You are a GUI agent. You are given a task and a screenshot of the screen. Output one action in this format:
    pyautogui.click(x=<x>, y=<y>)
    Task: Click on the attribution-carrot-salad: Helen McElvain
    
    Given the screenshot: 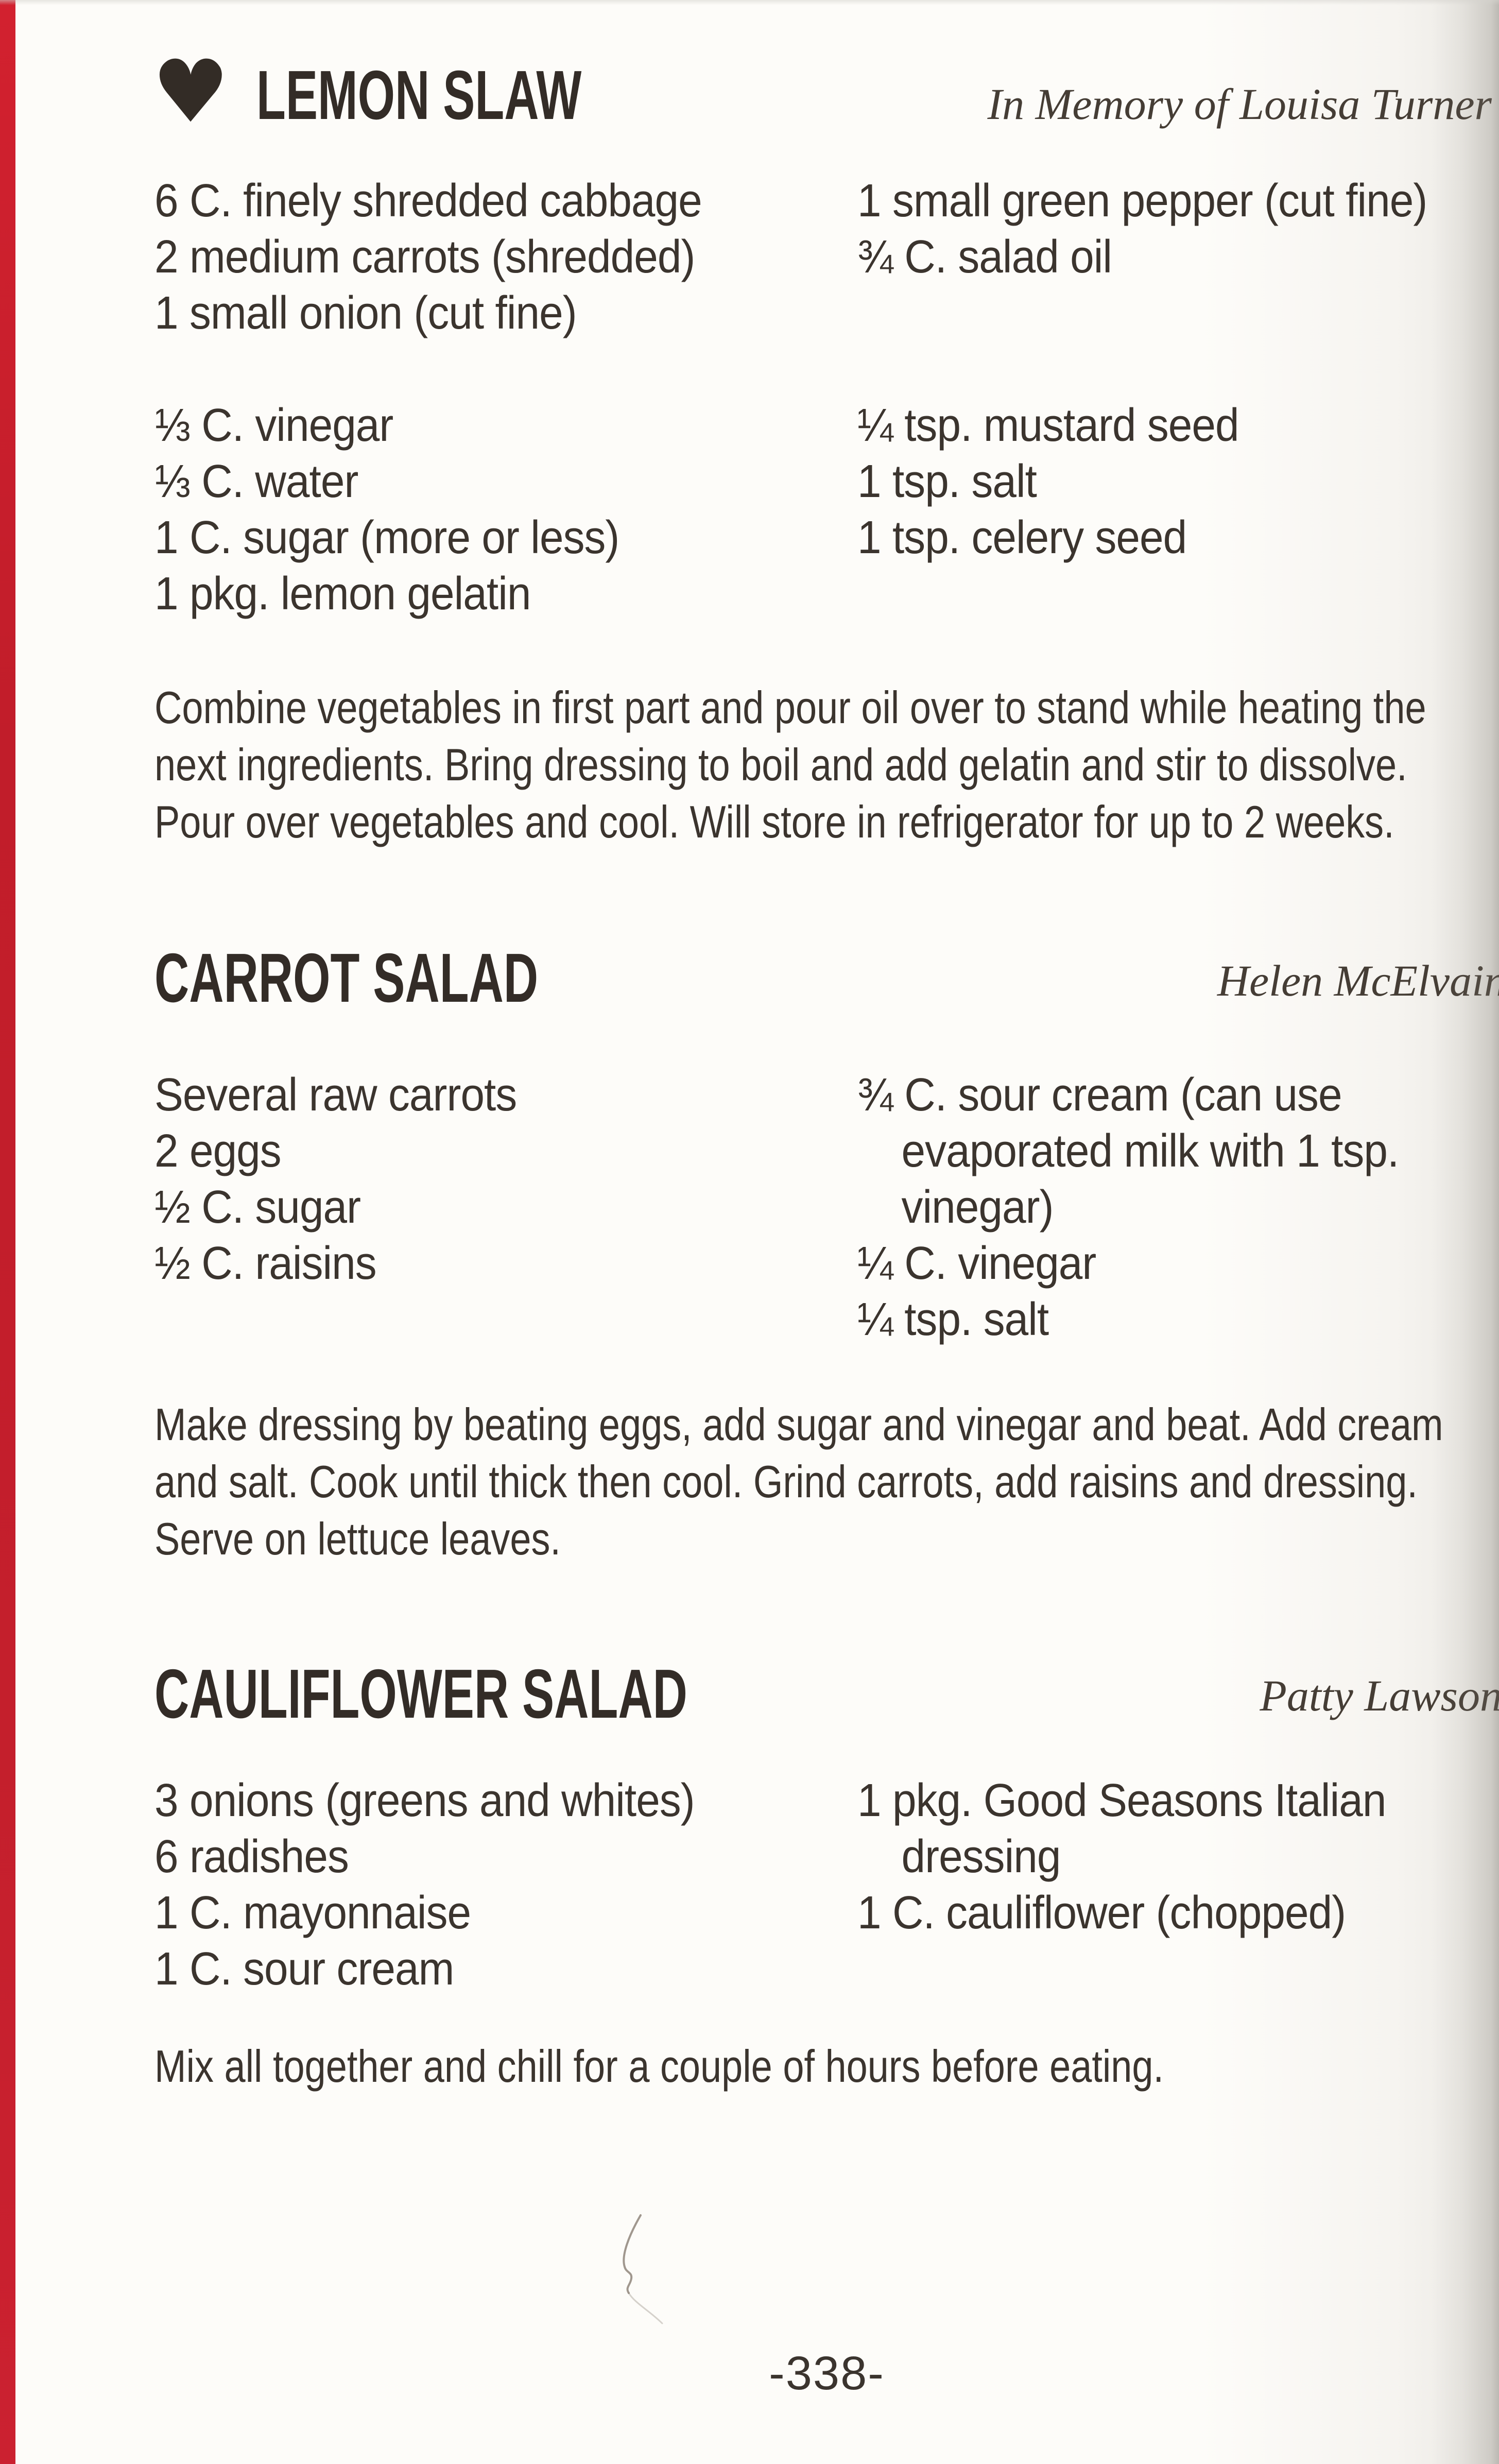 What is the action you would take?
    pyautogui.click(x=1358, y=980)
    